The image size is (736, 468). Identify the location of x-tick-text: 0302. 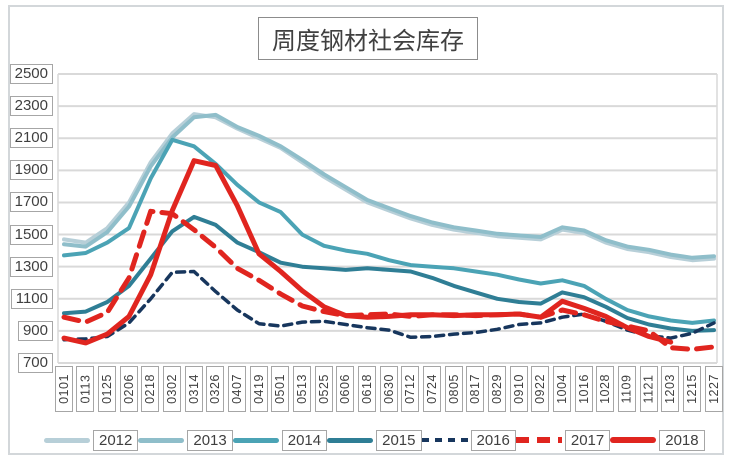
(171, 389).